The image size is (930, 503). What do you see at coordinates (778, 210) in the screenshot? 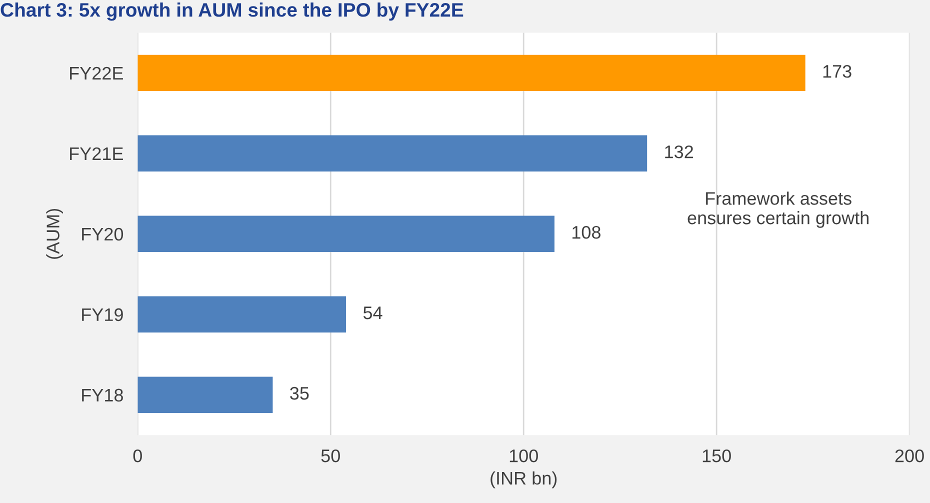
I see `annotation: Framework assets ensures certain growth` at bounding box center [778, 210].